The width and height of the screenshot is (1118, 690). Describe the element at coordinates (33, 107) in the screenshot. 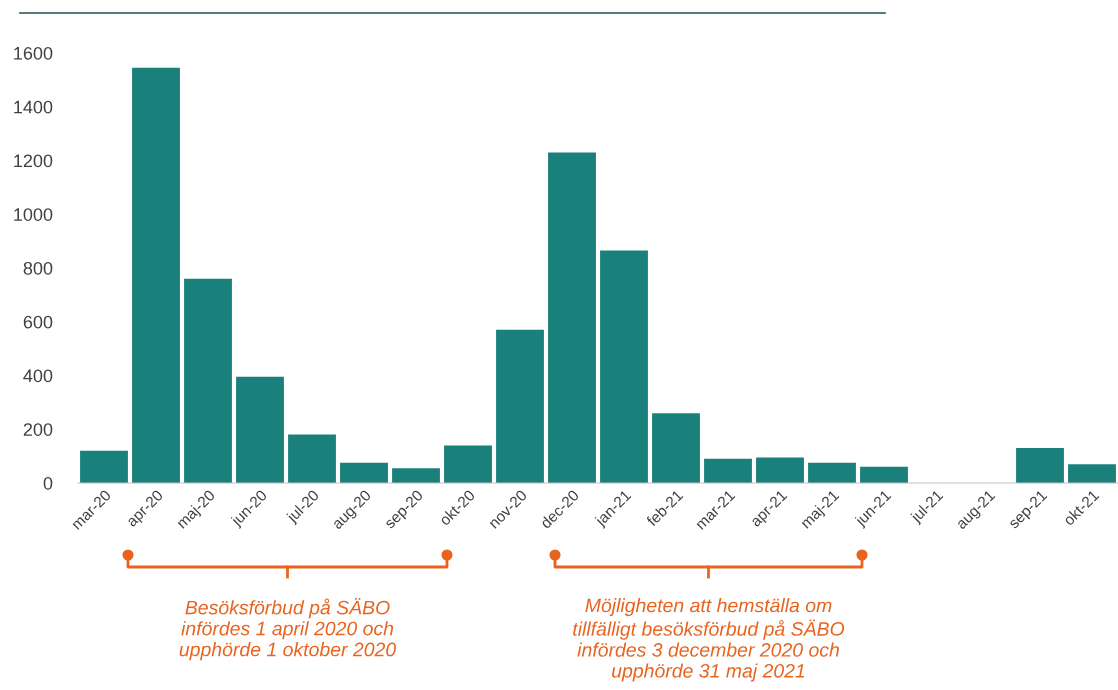

I see `y-tick-label: 1400` at that location.